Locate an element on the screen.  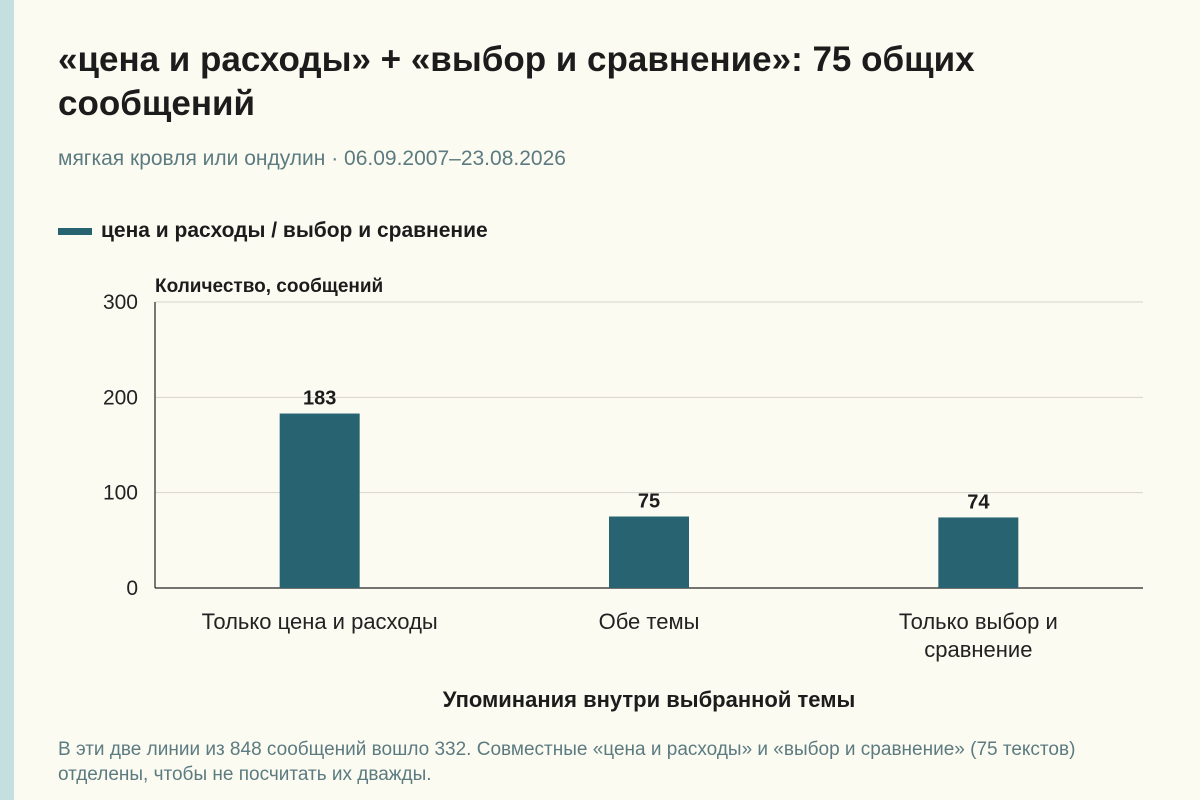
x-tick-label: Только цена и расходы is located at coordinates (320, 621).